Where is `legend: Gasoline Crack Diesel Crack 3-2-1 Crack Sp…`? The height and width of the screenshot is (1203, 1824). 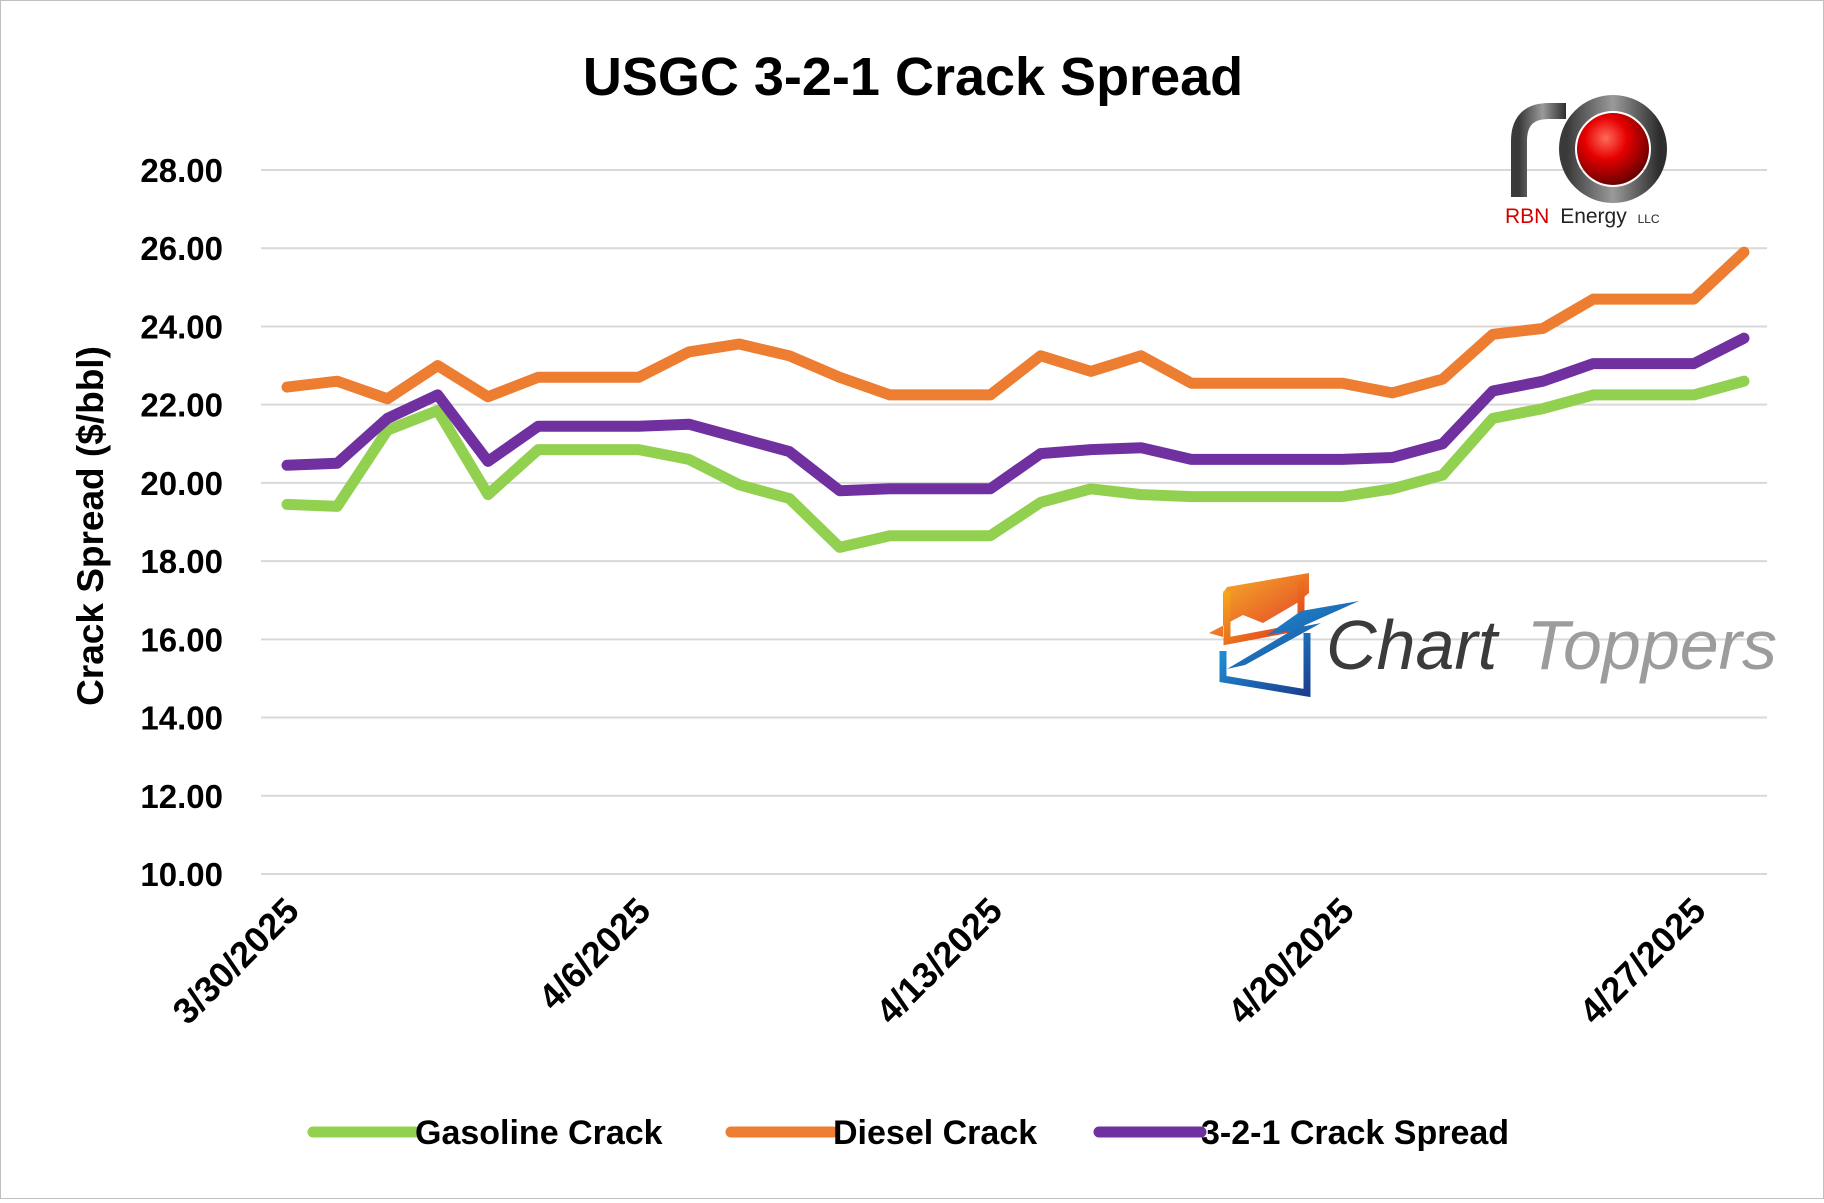 legend: Gasoline Crack Diesel Crack 3-2-1 Crack Sp… is located at coordinates (908, 1133).